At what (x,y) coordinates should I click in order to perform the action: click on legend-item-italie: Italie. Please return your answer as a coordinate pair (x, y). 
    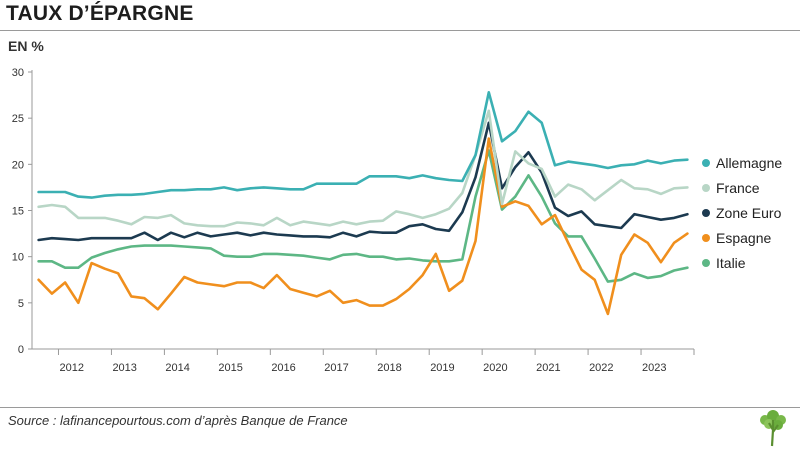
    Looking at the image, I should click on (742, 262).